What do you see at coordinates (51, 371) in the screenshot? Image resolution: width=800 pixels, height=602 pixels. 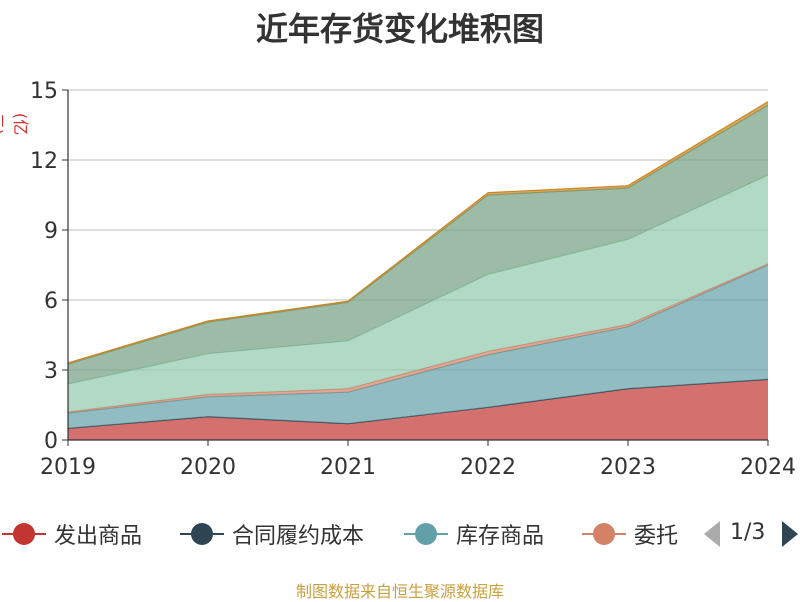 I see `y-tick-label: 3` at bounding box center [51, 371].